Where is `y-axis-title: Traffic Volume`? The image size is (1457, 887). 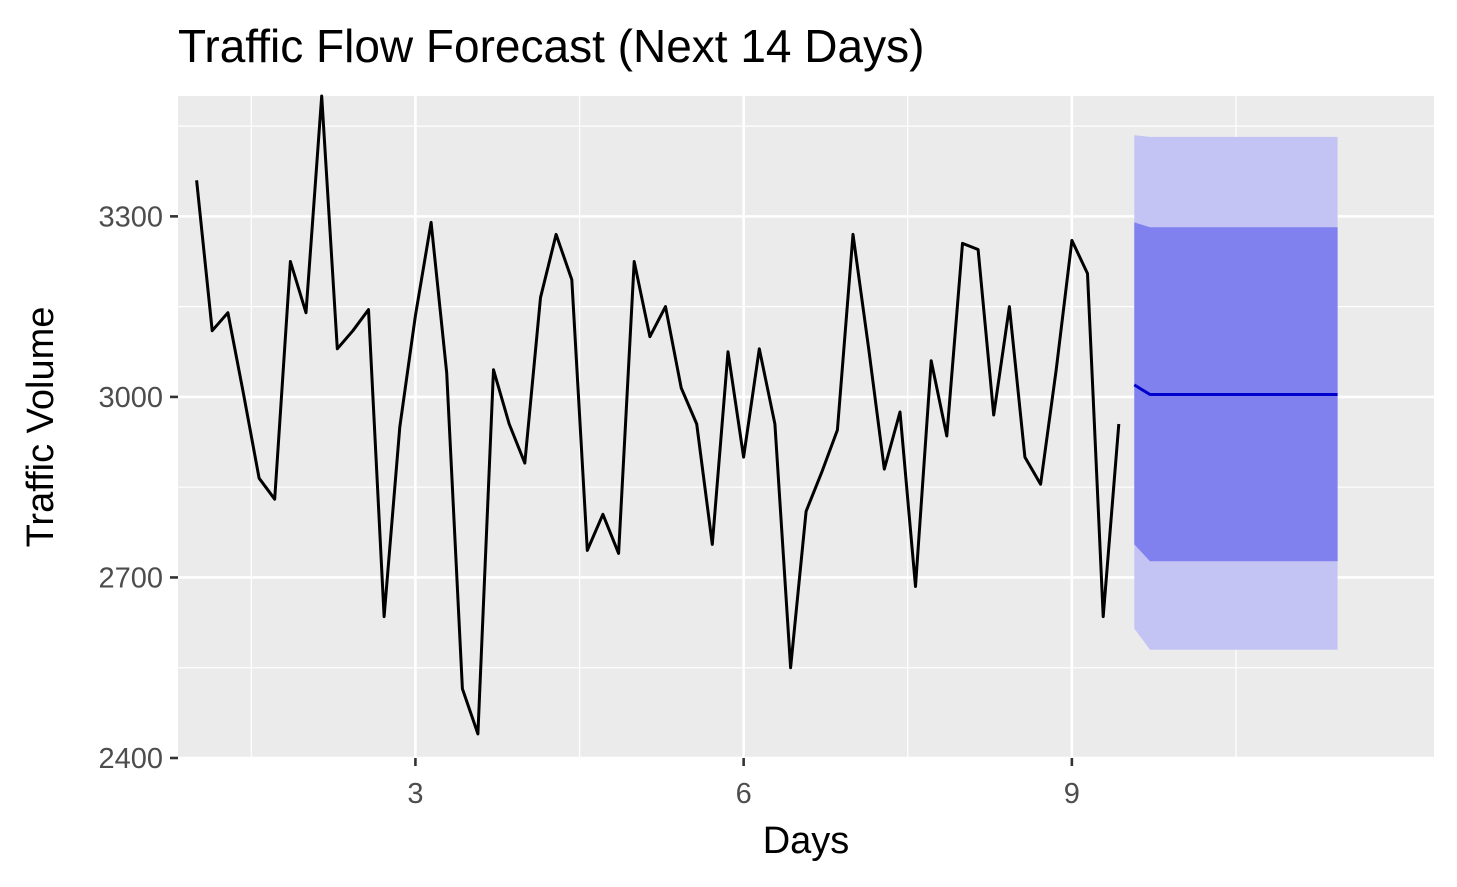
y-axis-title: Traffic Volume is located at coordinates (41, 427).